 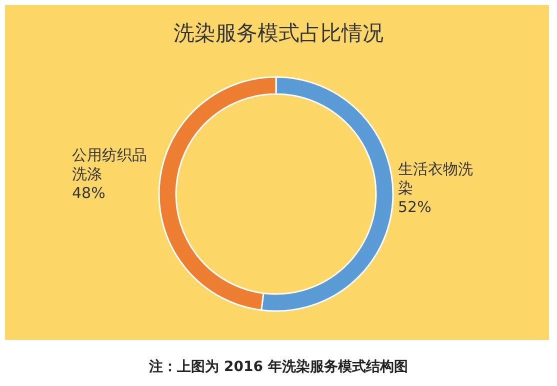 What do you see at coordinates (435, 178) in the screenshot?
I see `slice-label: 生活衣物洗染` at bounding box center [435, 178].